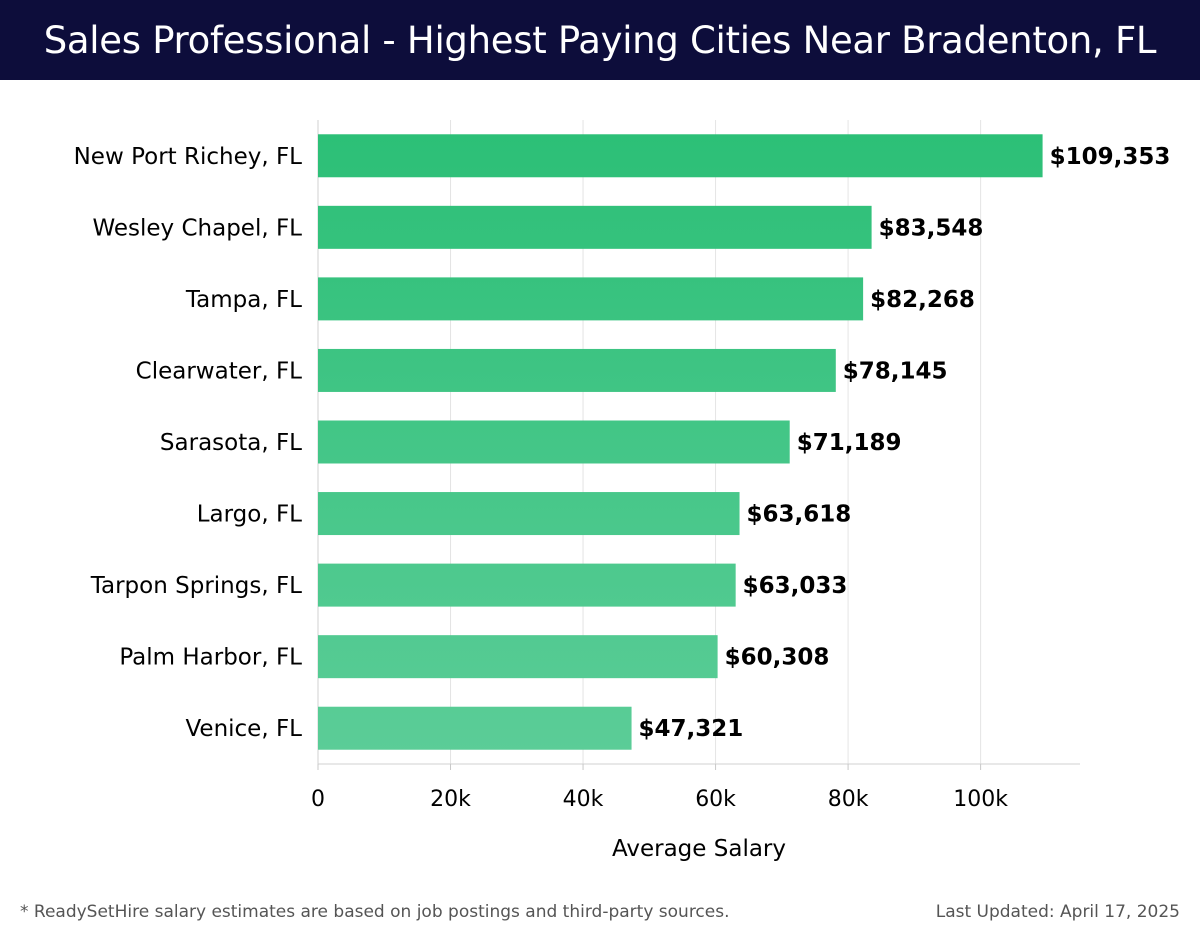 The height and width of the screenshot is (940, 1200). Describe the element at coordinates (848, 799) in the screenshot. I see `x-tick-label: 80k` at that location.